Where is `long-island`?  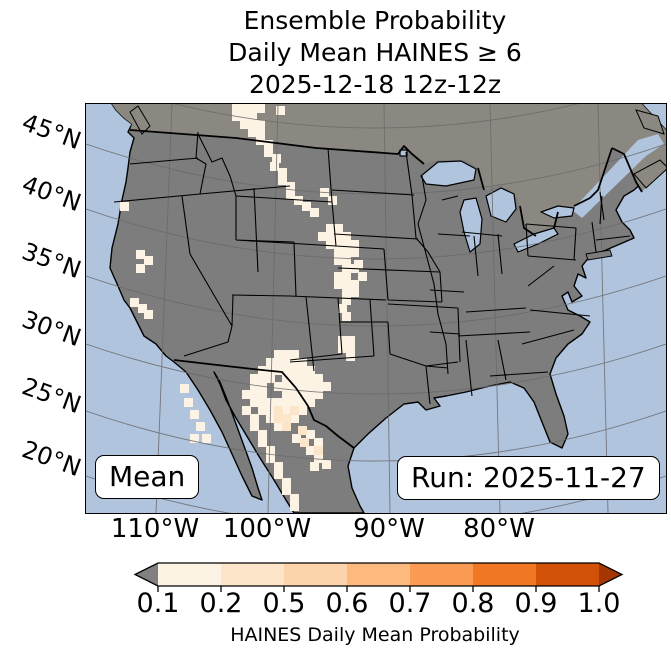
long-island is located at coordinates (599, 255).